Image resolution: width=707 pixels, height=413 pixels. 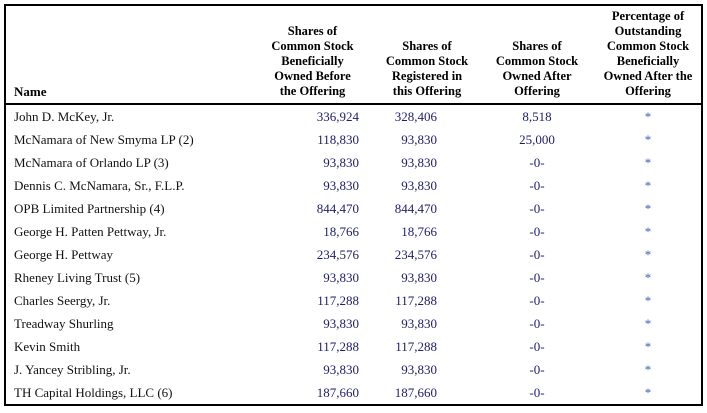 I want to click on shareholder-name: McNamara of Orlando LP (3), so click(x=91, y=162).